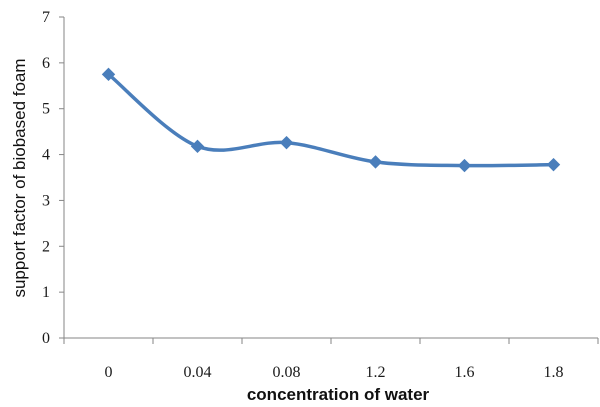  I want to click on y-axis: 0 1 2 3 4 5 6 7, so click(53, 178).